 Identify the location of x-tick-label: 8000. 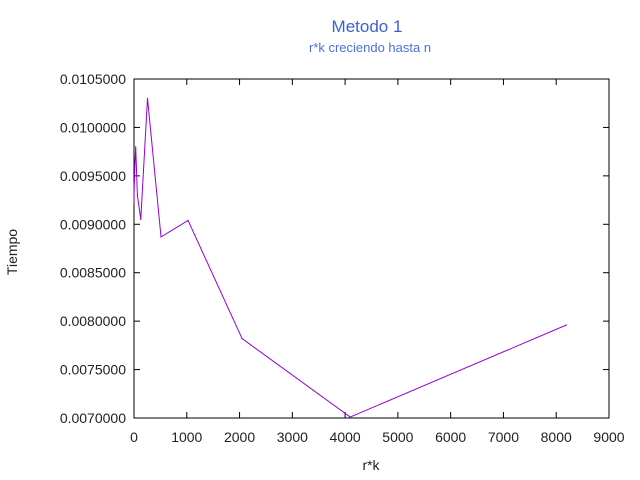
(556, 437).